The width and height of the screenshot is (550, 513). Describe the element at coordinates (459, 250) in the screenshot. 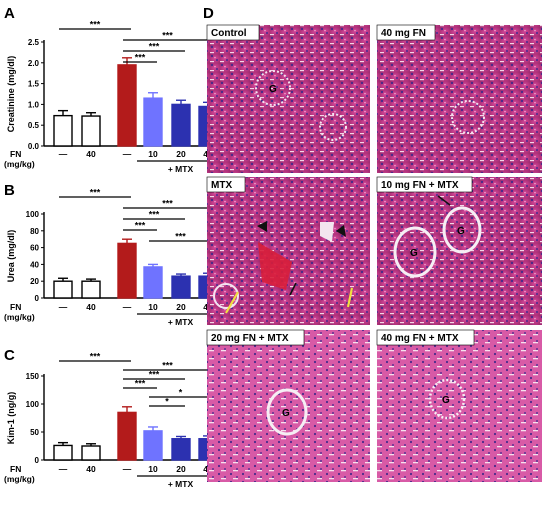

I see `micrograph-10mg-fn-mtx: G G 10 mg FN + MTX` at that location.